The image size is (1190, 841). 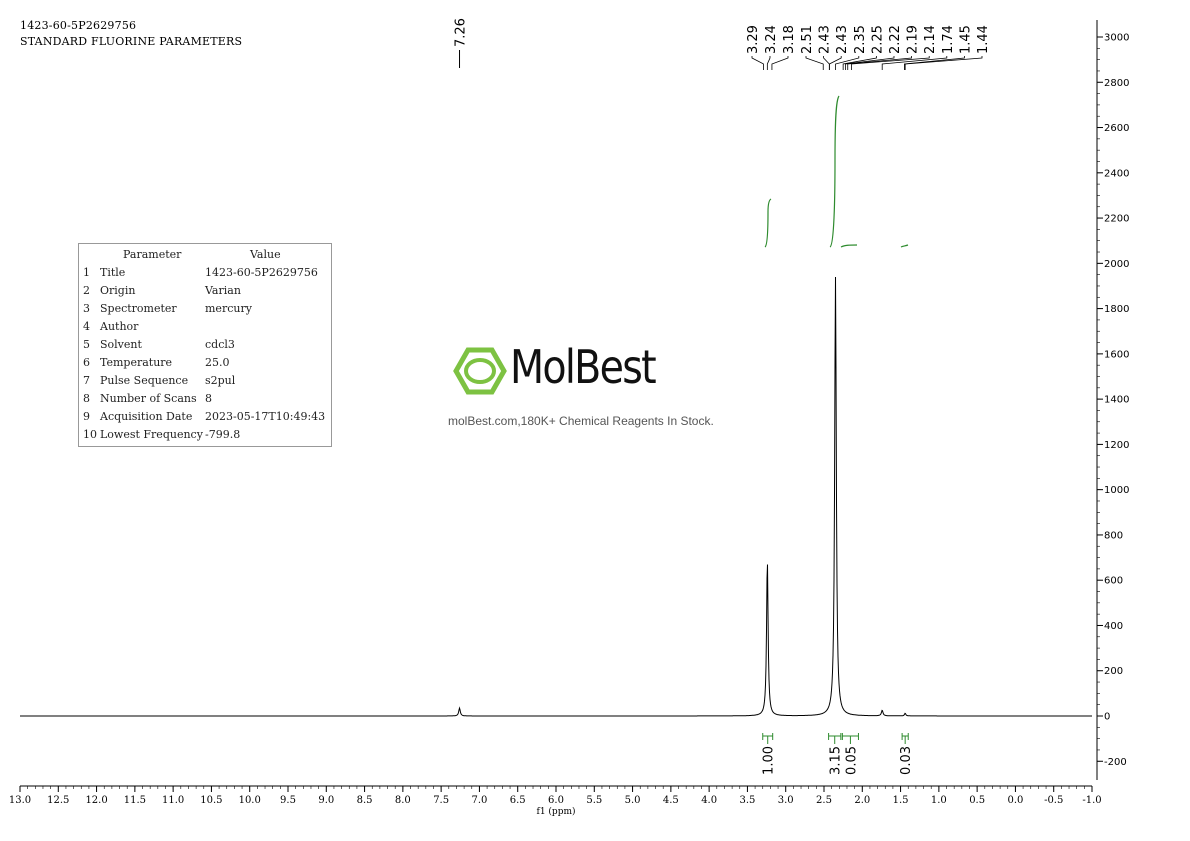 I want to click on parameter-value: 1423-60-5P2629756, so click(x=261, y=272).